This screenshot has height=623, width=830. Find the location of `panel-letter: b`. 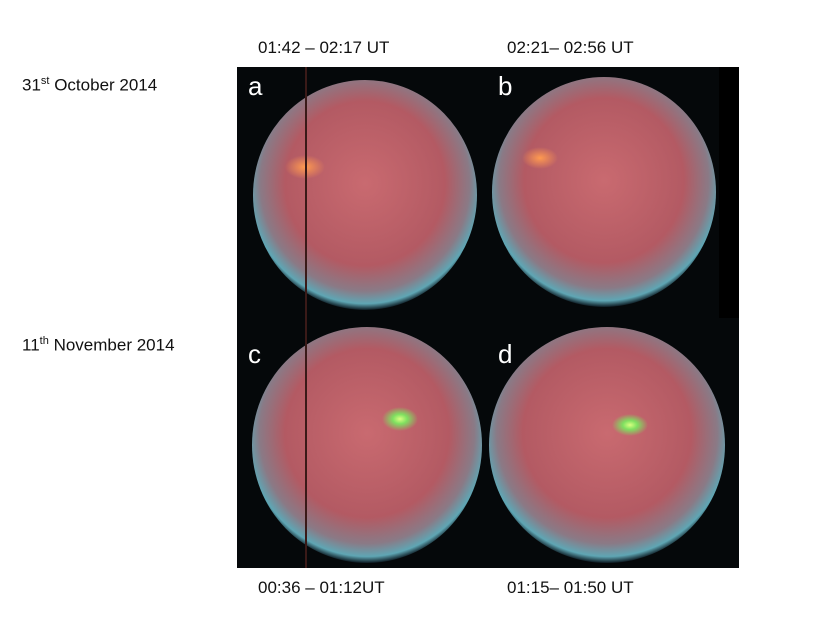

panel-letter: b is located at coordinates (505, 86).